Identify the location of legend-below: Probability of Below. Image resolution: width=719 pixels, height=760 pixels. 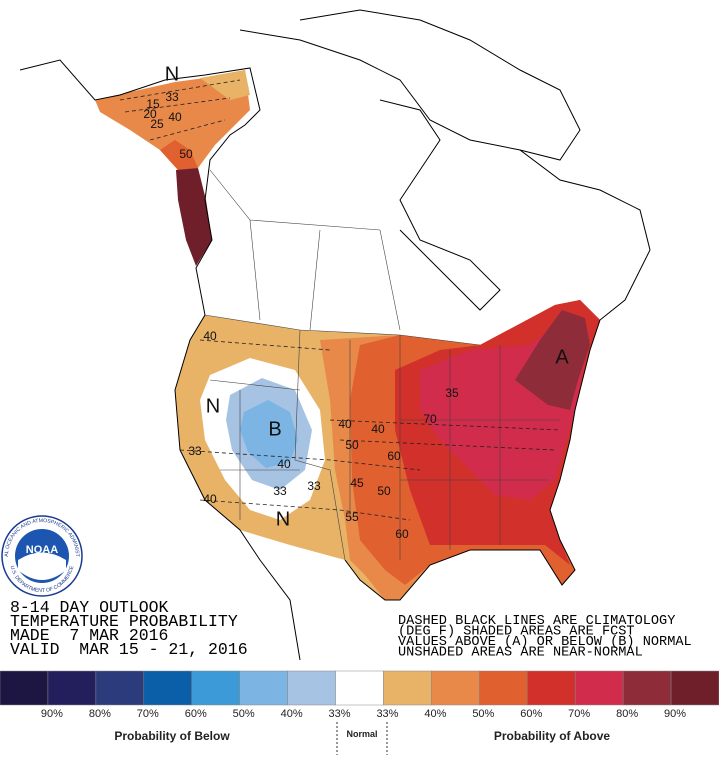
(172, 736).